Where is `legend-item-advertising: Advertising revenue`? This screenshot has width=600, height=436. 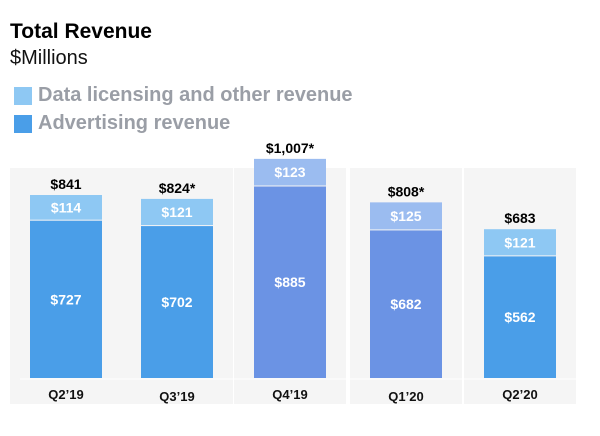 legend-item-advertising: Advertising revenue is located at coordinates (122, 123).